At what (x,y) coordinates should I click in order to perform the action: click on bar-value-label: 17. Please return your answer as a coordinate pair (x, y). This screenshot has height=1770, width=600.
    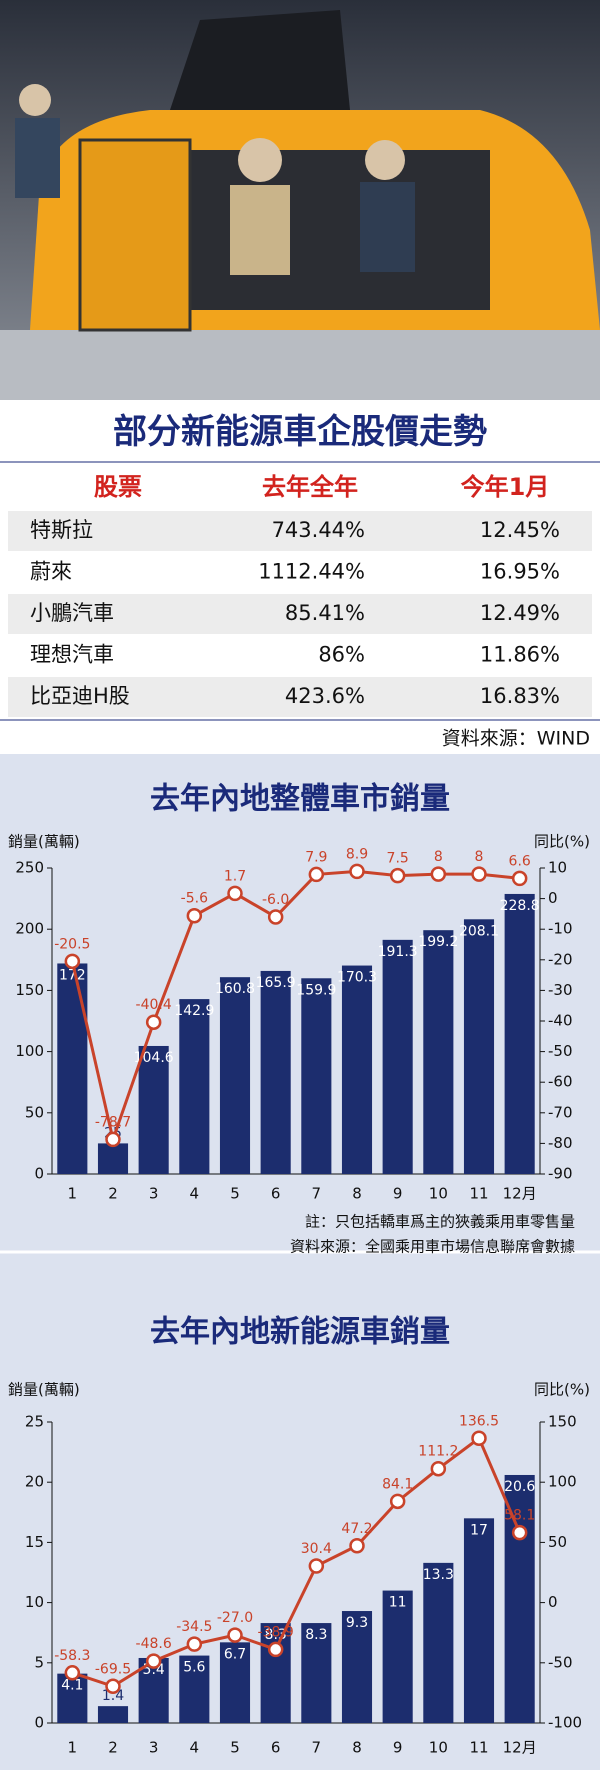
    Looking at the image, I should click on (479, 1530).